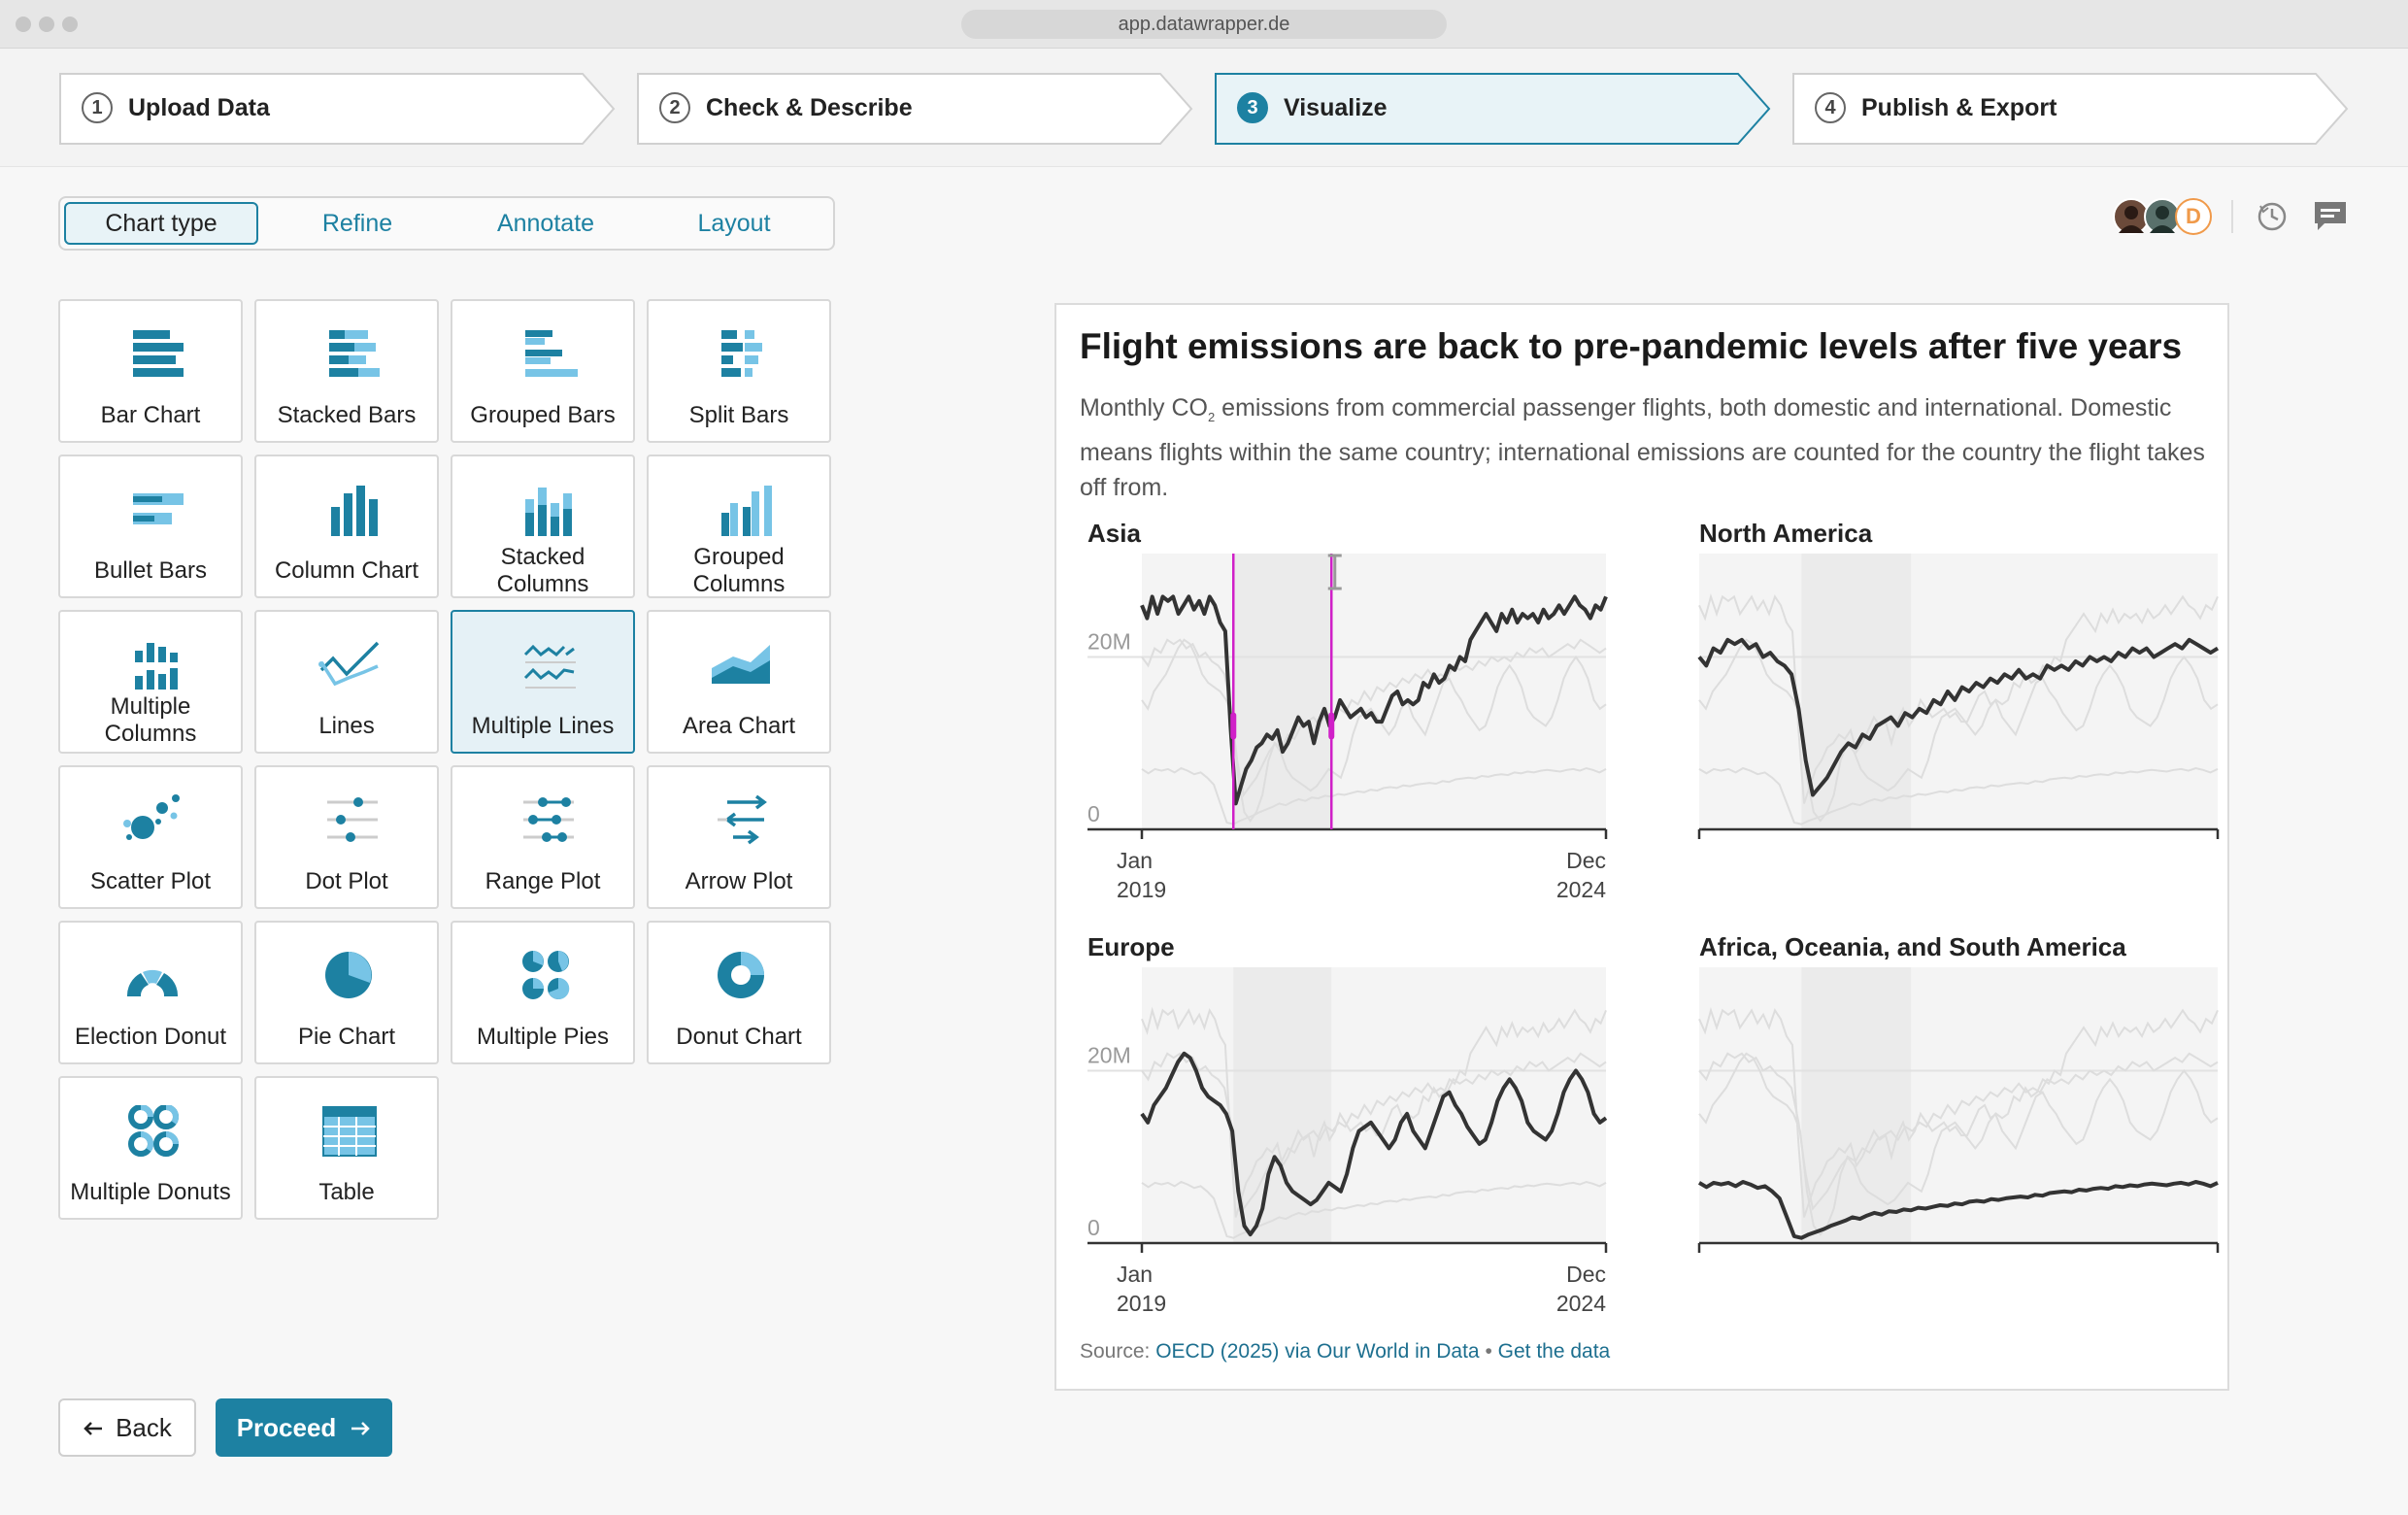  What do you see at coordinates (153, 1131) in the screenshot?
I see `multiple-donuts-icon` at bounding box center [153, 1131].